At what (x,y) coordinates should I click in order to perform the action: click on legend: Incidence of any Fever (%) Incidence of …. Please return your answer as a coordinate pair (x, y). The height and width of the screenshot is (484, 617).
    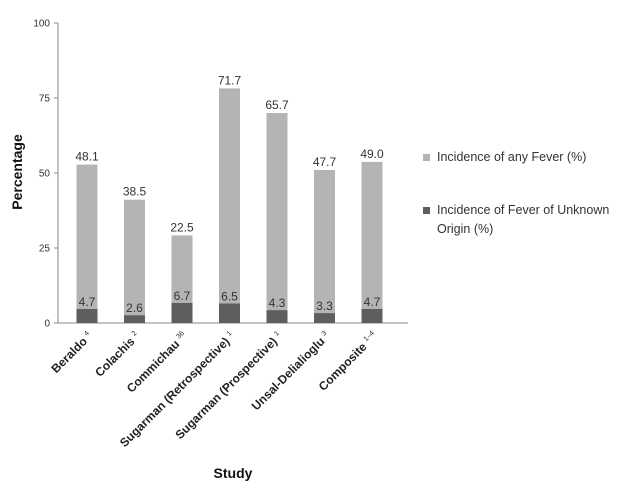
    Looking at the image, I should click on (518, 193).